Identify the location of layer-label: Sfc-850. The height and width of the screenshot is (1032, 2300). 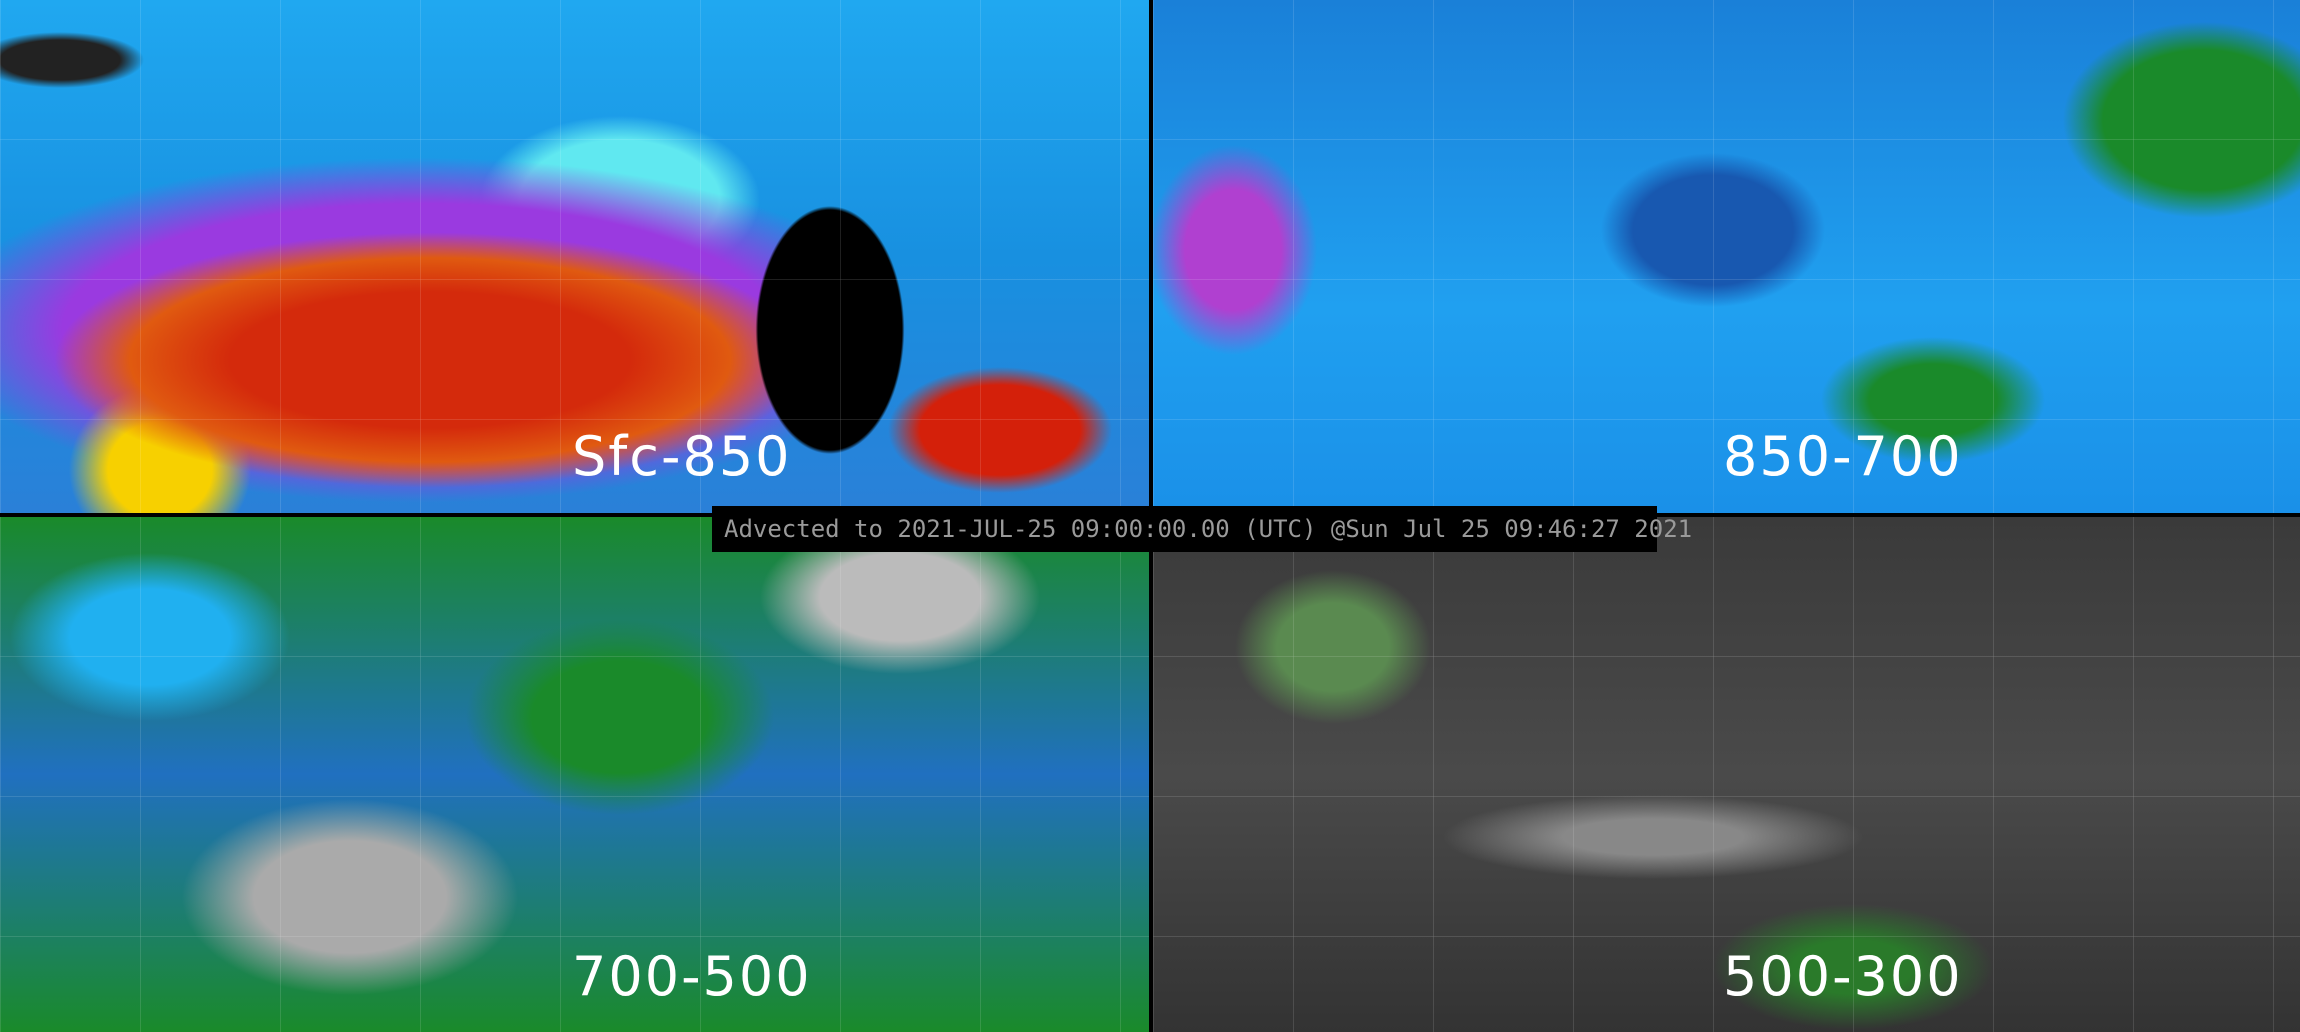
(682, 456).